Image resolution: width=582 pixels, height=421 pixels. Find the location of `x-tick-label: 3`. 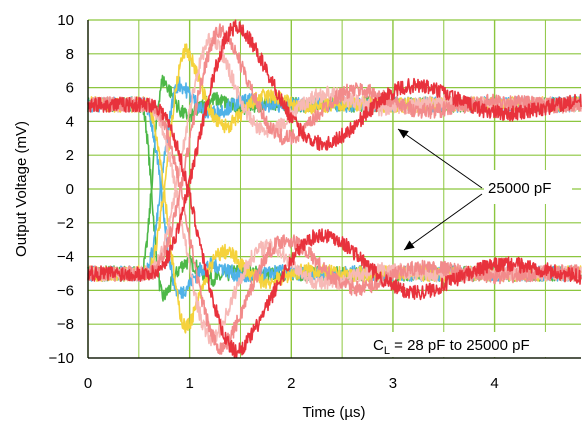

x-tick-label: 3 is located at coordinates (393, 383).